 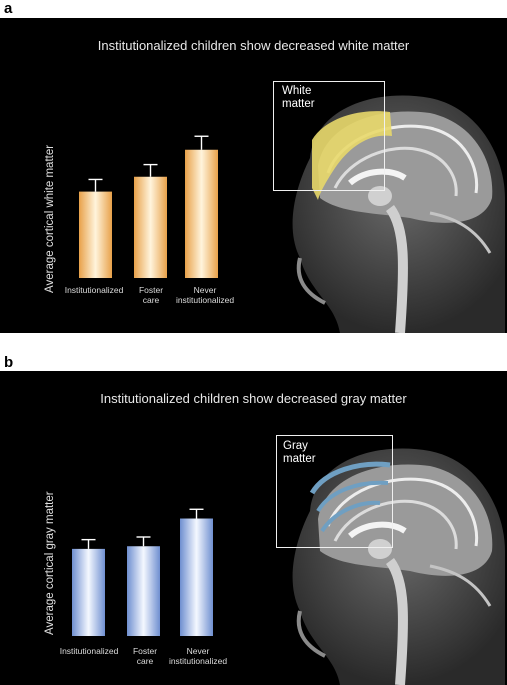 I want to click on panel-a-category-label-2: Foster care, so click(x=151, y=295).